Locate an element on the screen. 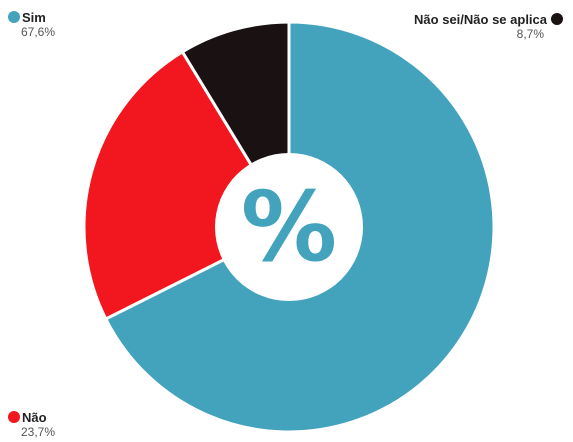  legend-entry-nao: Não 23,7% is located at coordinates (31, 425).